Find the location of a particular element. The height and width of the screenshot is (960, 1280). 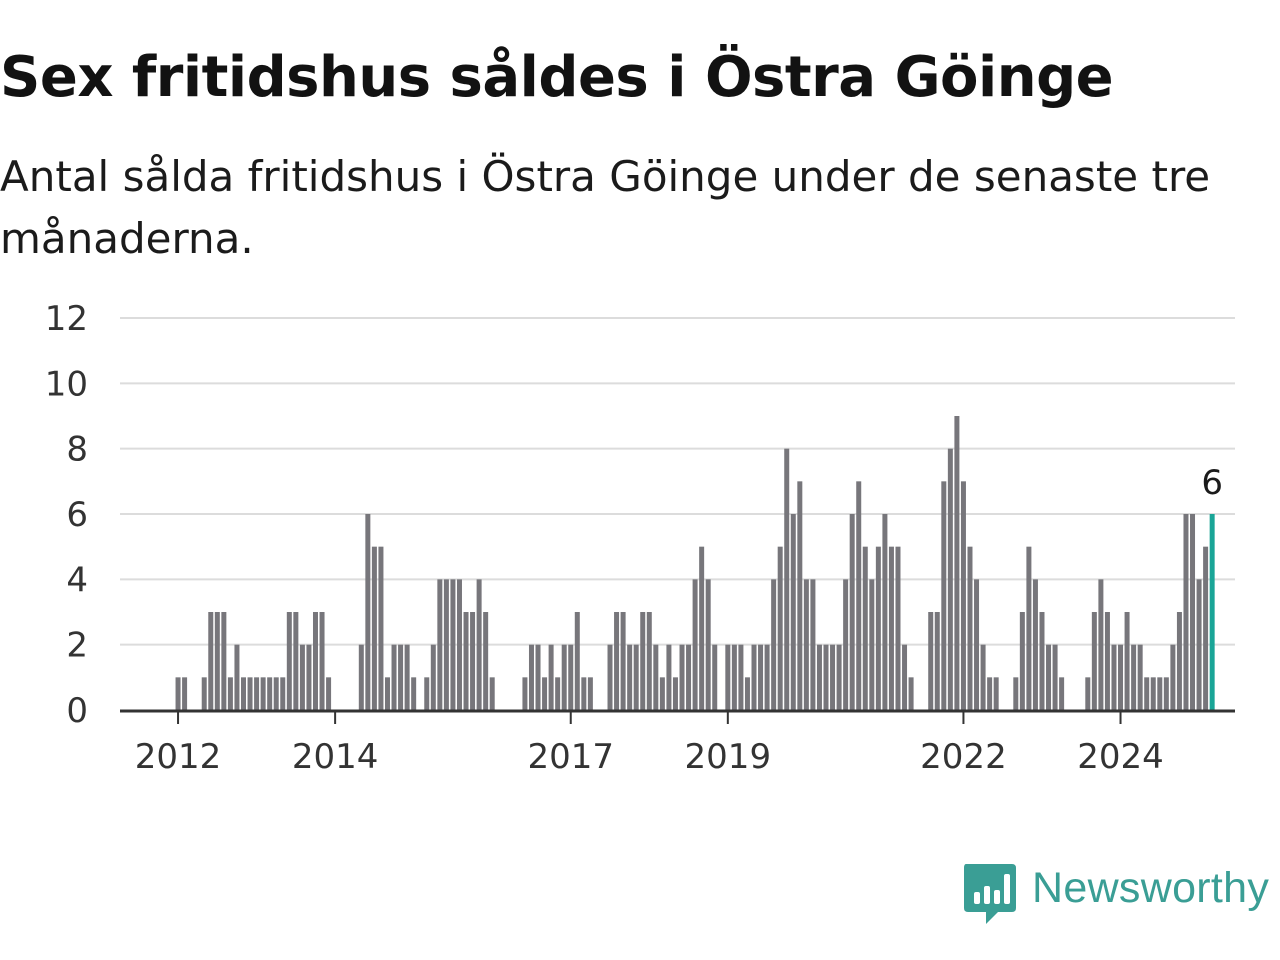

y-tick-label: 0 is located at coordinates (77, 711).